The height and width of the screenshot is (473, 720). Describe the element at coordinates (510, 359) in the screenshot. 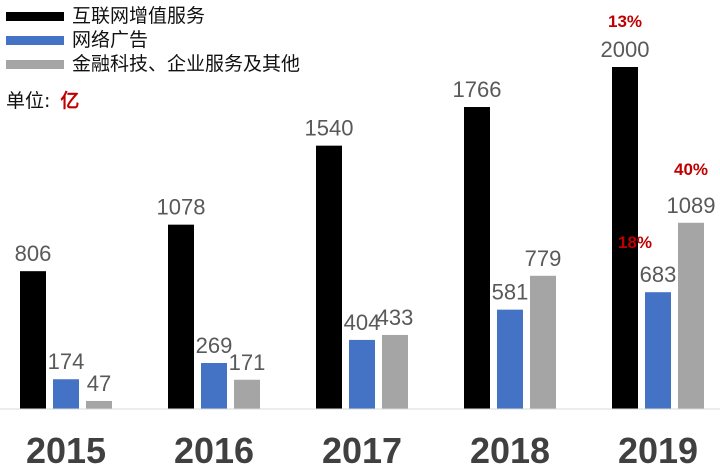

I see `bar-advertising-2018` at that location.